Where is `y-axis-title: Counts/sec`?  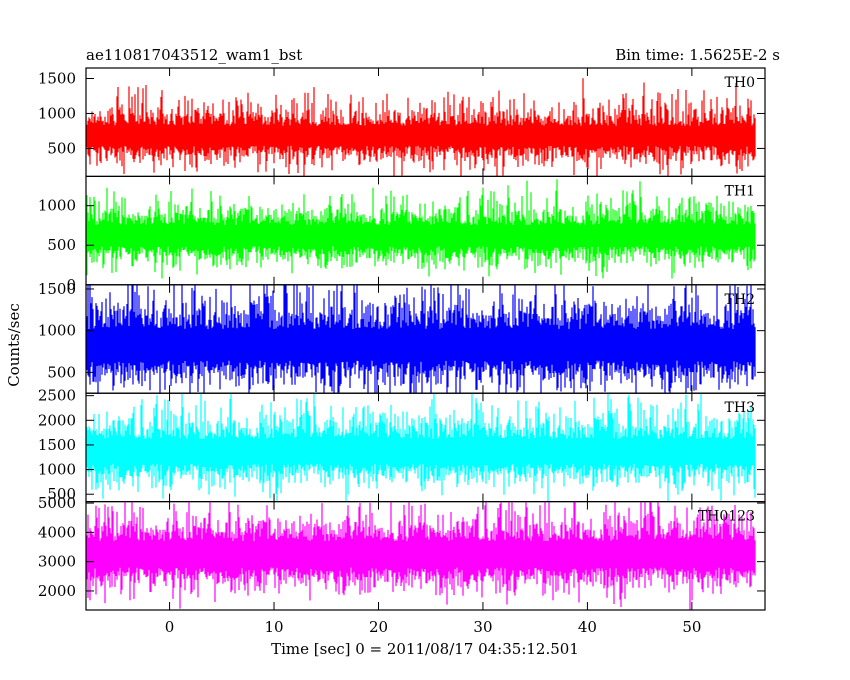 y-axis-title: Counts/sec is located at coordinates (14, 345).